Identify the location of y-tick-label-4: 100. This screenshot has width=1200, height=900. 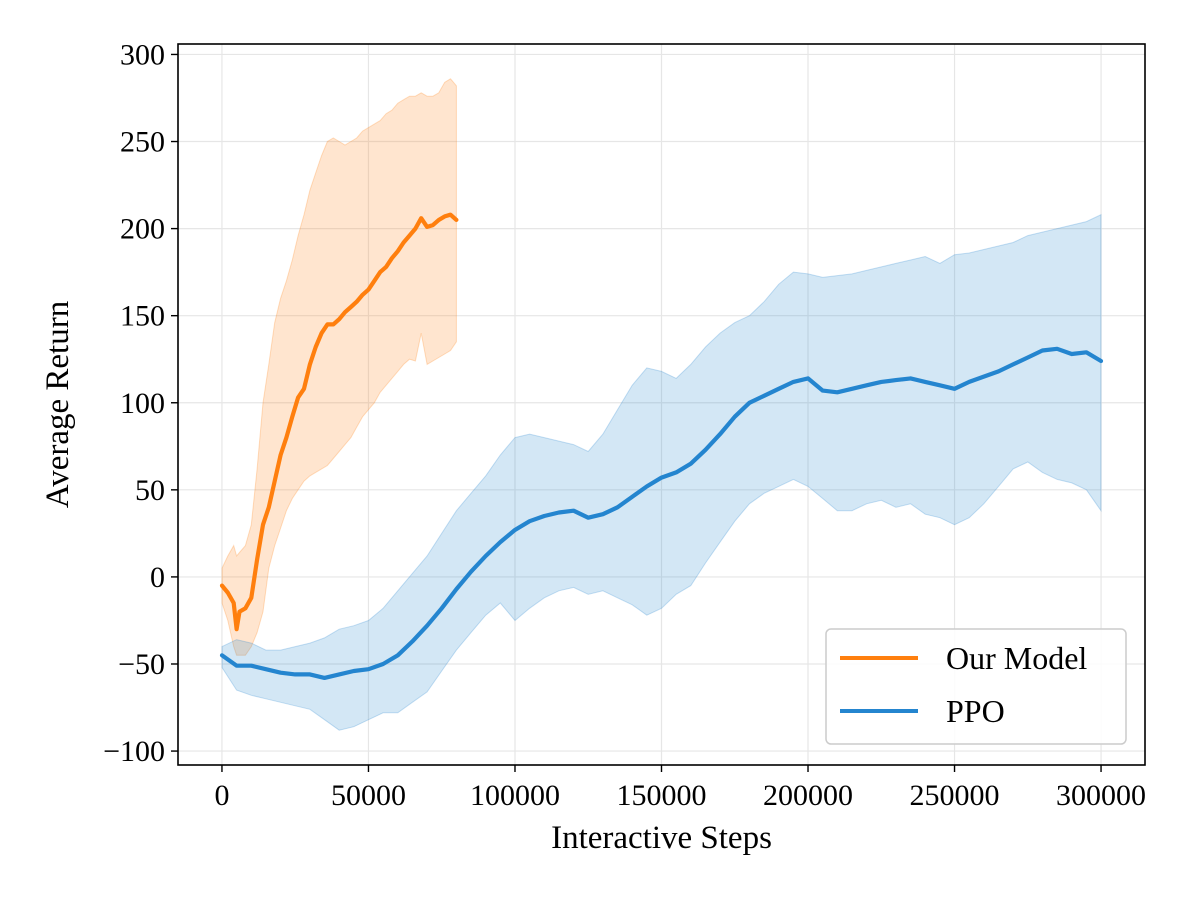
(142, 403).